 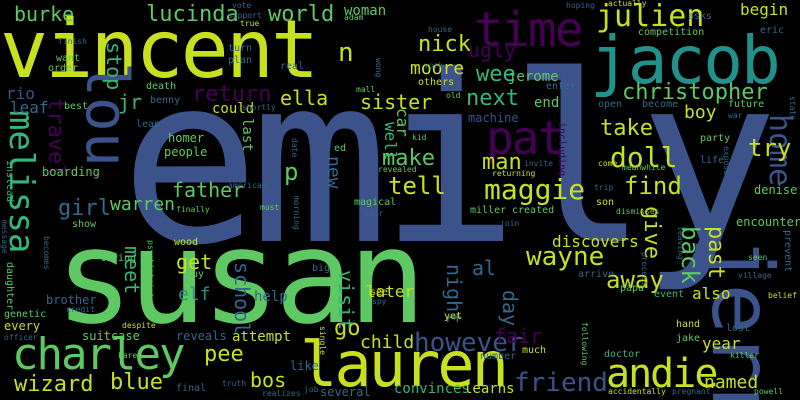 I want to click on word-denise: denise, so click(x=776, y=190).